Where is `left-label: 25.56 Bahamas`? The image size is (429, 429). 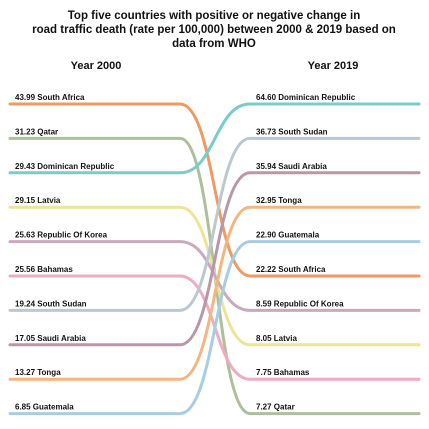 left-label: 25.56 Bahamas is located at coordinates (44, 269).